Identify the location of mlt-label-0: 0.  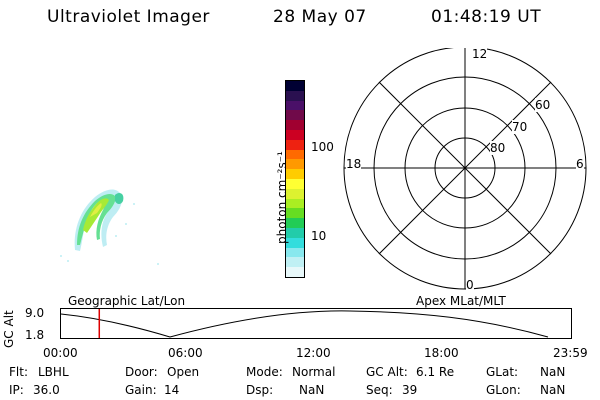
(470, 285).